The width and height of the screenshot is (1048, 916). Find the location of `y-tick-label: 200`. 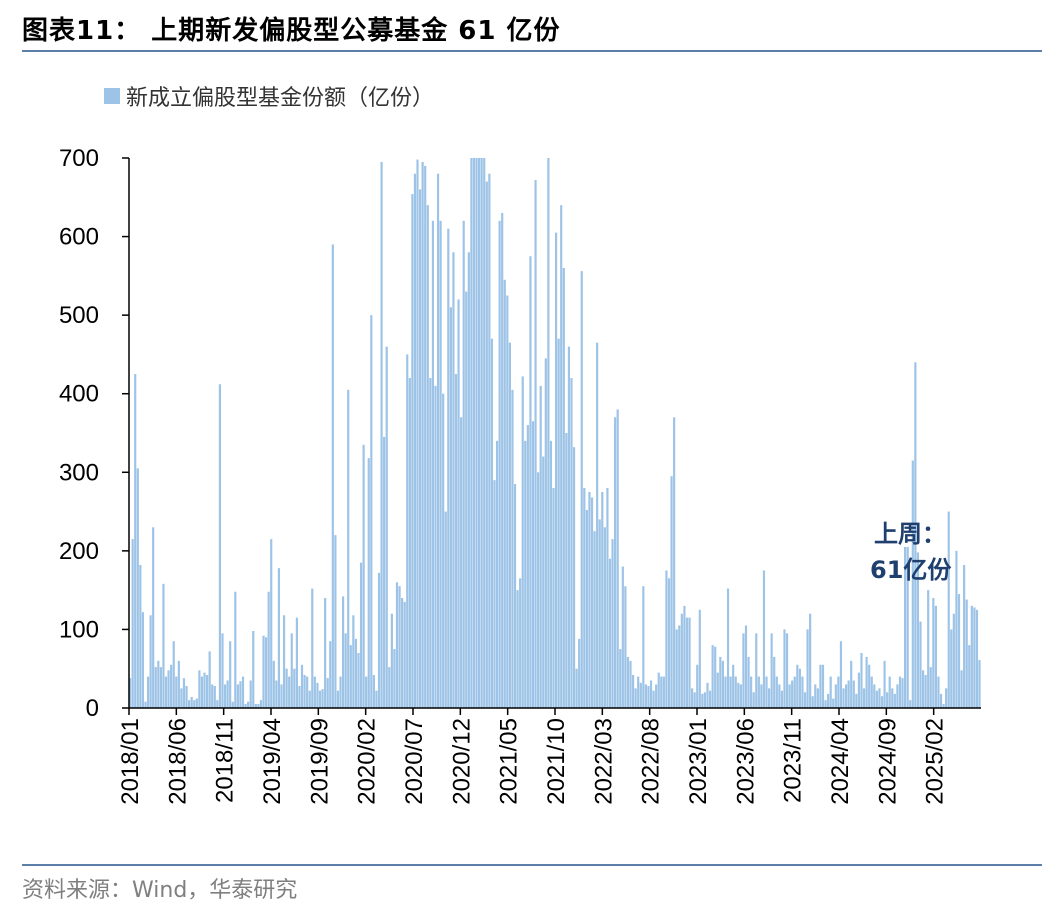

y-tick-label: 200 is located at coordinates (79, 551).